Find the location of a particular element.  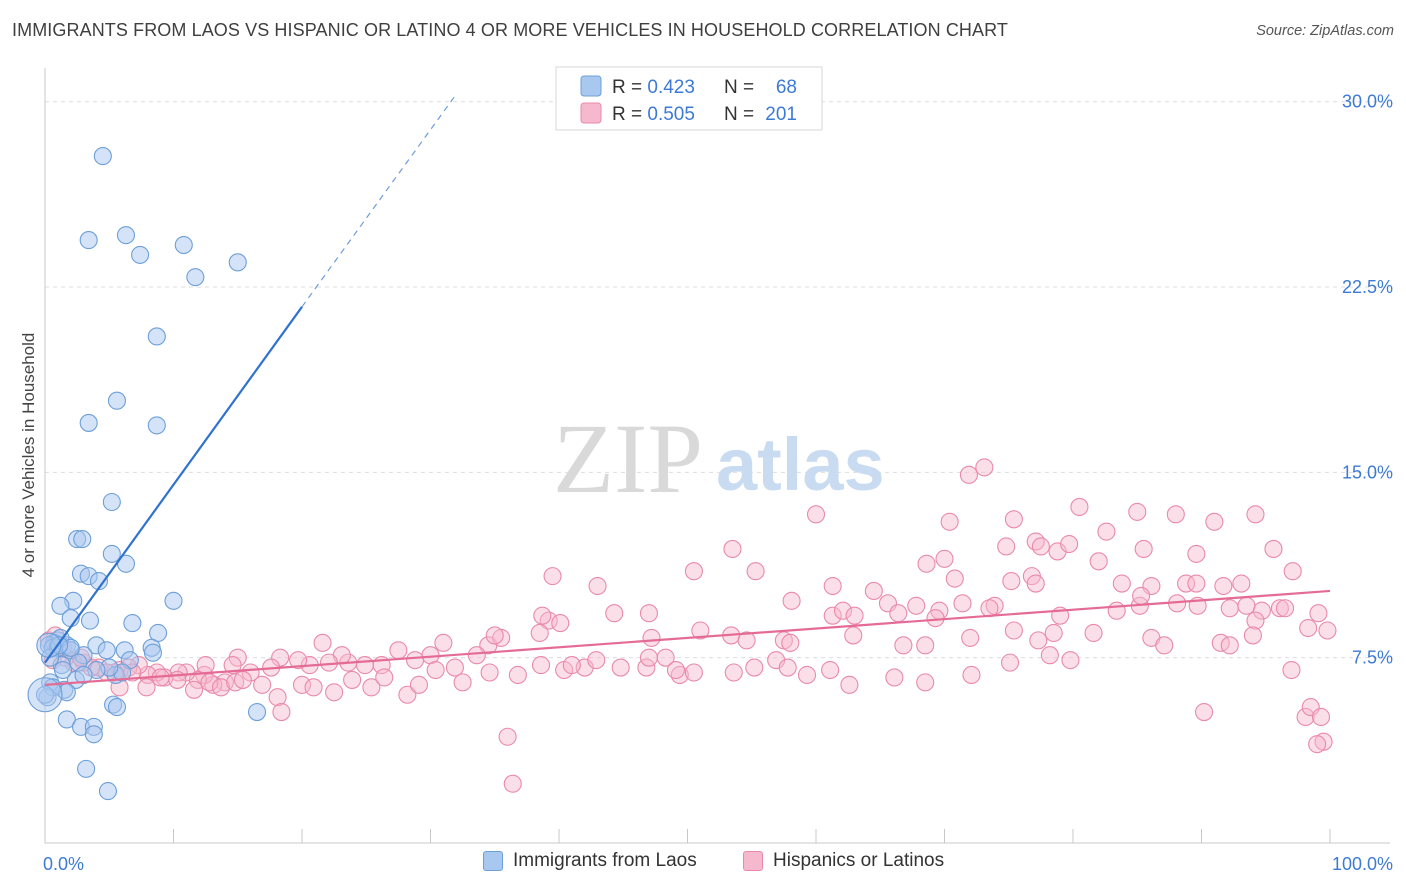

stats-r-label: R = is located at coordinates (629, 87).